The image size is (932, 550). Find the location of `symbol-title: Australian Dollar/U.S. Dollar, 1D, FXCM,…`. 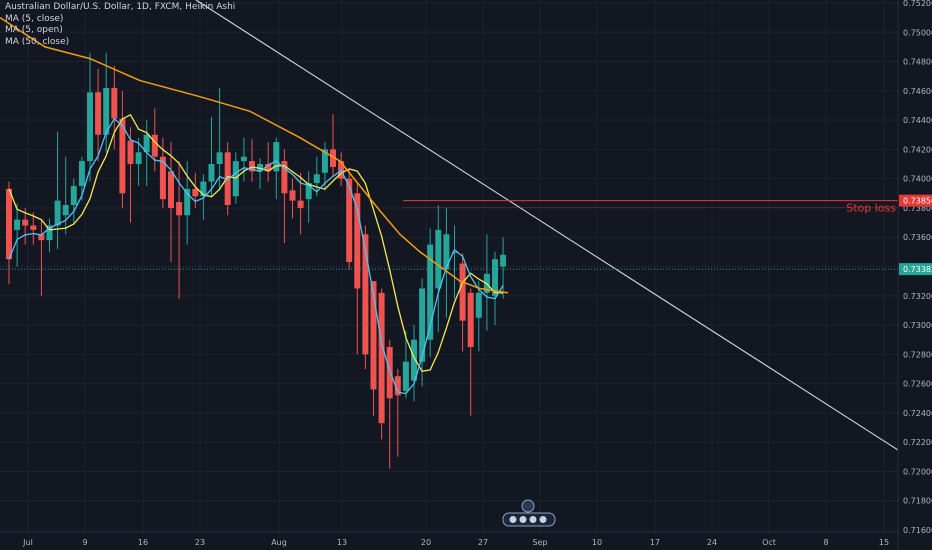

symbol-title: Australian Dollar/U.S. Dollar, 1D, FXCM,… is located at coordinates (120, 7).